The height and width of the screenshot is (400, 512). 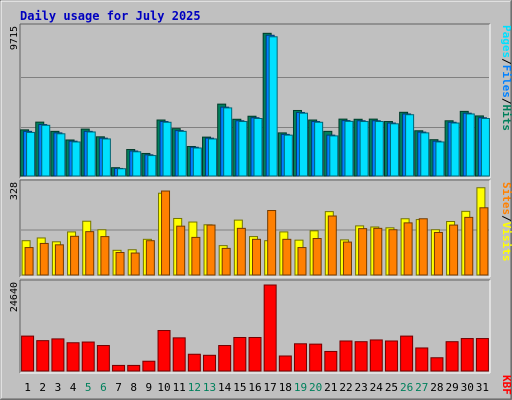 I want to click on x-tick-label: 4, so click(x=73, y=387).